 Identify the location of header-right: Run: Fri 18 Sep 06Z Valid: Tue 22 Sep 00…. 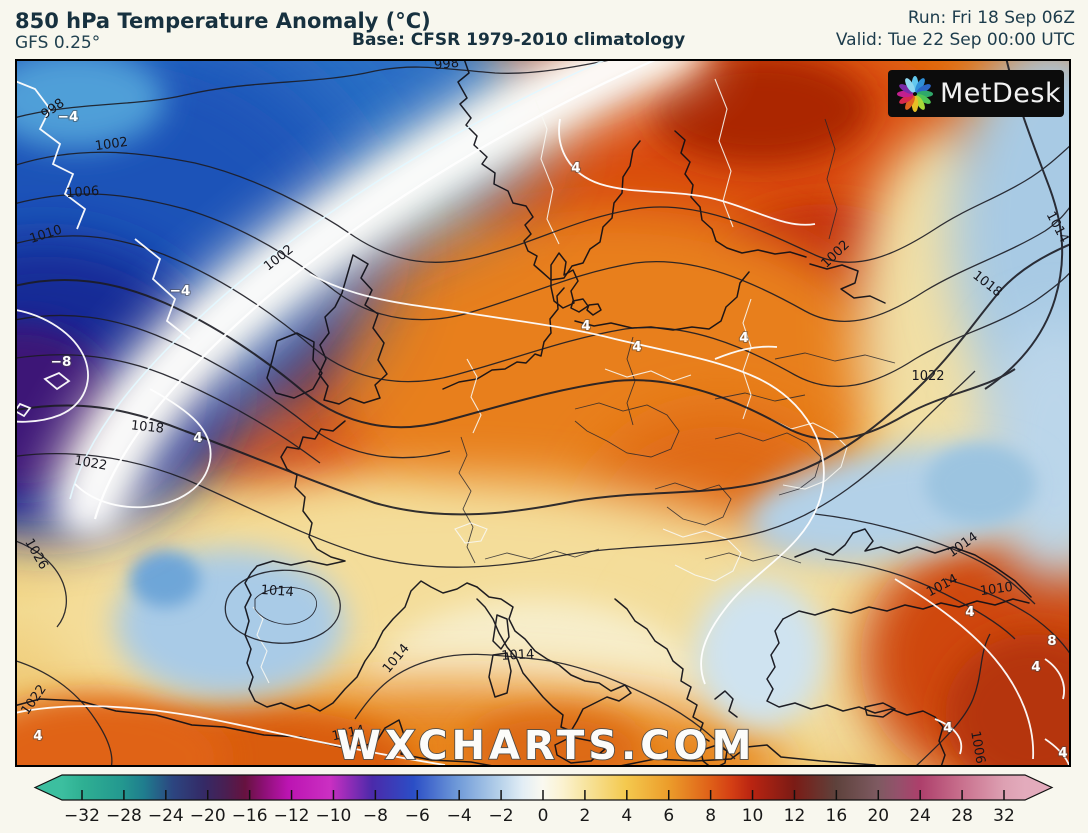
(955, 29).